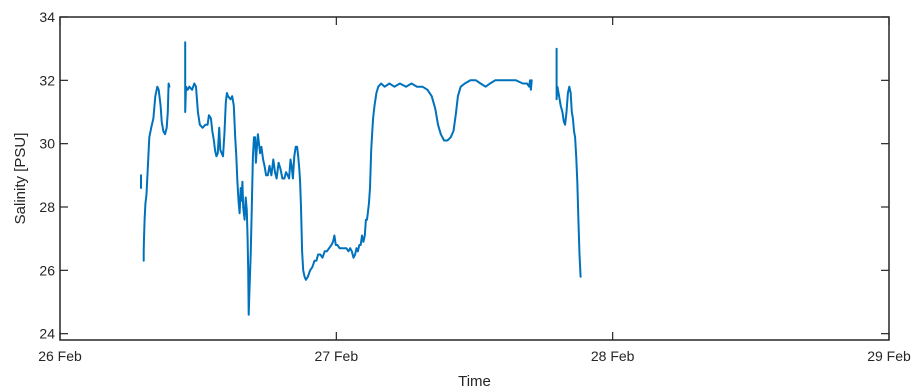 The image size is (919, 392). Describe the element at coordinates (474, 381) in the screenshot. I see `x-axis-label: Time` at that location.